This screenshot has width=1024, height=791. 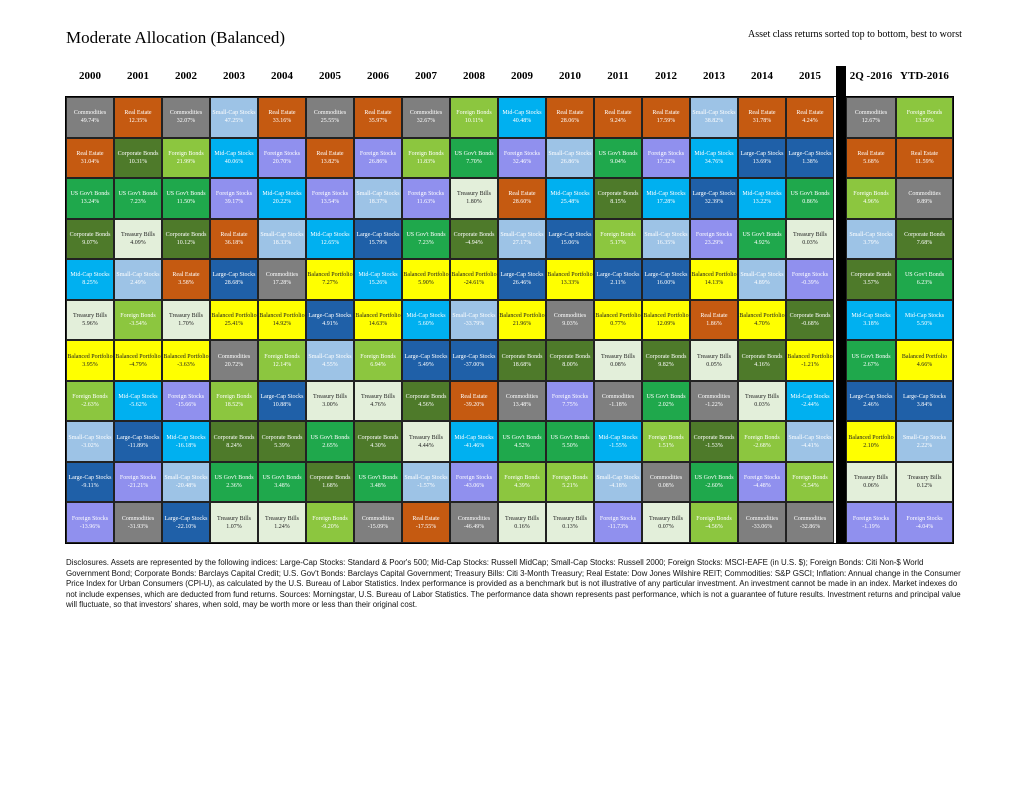 I want to click on return-cell: US Gov't Bonds 9.04%, so click(x=618, y=158).